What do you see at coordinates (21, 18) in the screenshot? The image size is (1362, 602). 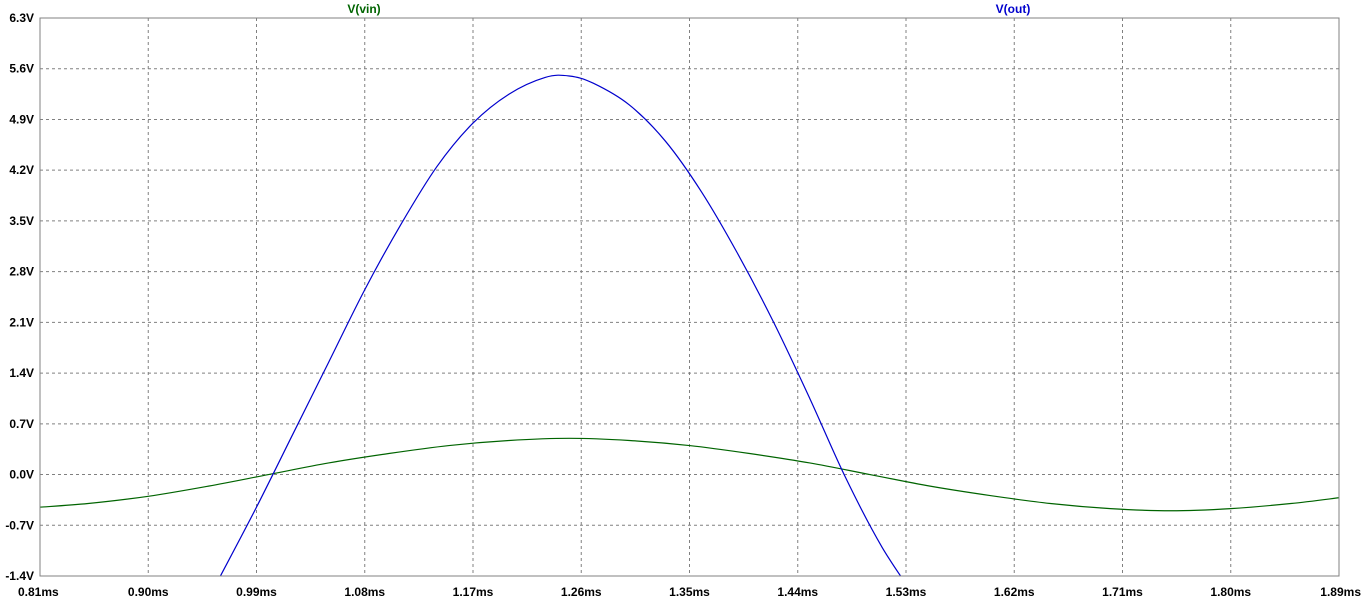 I see `y-tick-label: 6.3V` at bounding box center [21, 18].